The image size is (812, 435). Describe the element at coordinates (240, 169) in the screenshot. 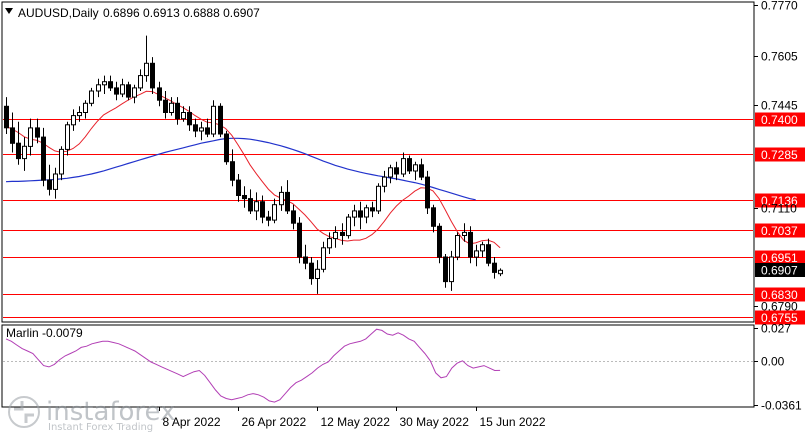

I see `ma-slow-line` at that location.